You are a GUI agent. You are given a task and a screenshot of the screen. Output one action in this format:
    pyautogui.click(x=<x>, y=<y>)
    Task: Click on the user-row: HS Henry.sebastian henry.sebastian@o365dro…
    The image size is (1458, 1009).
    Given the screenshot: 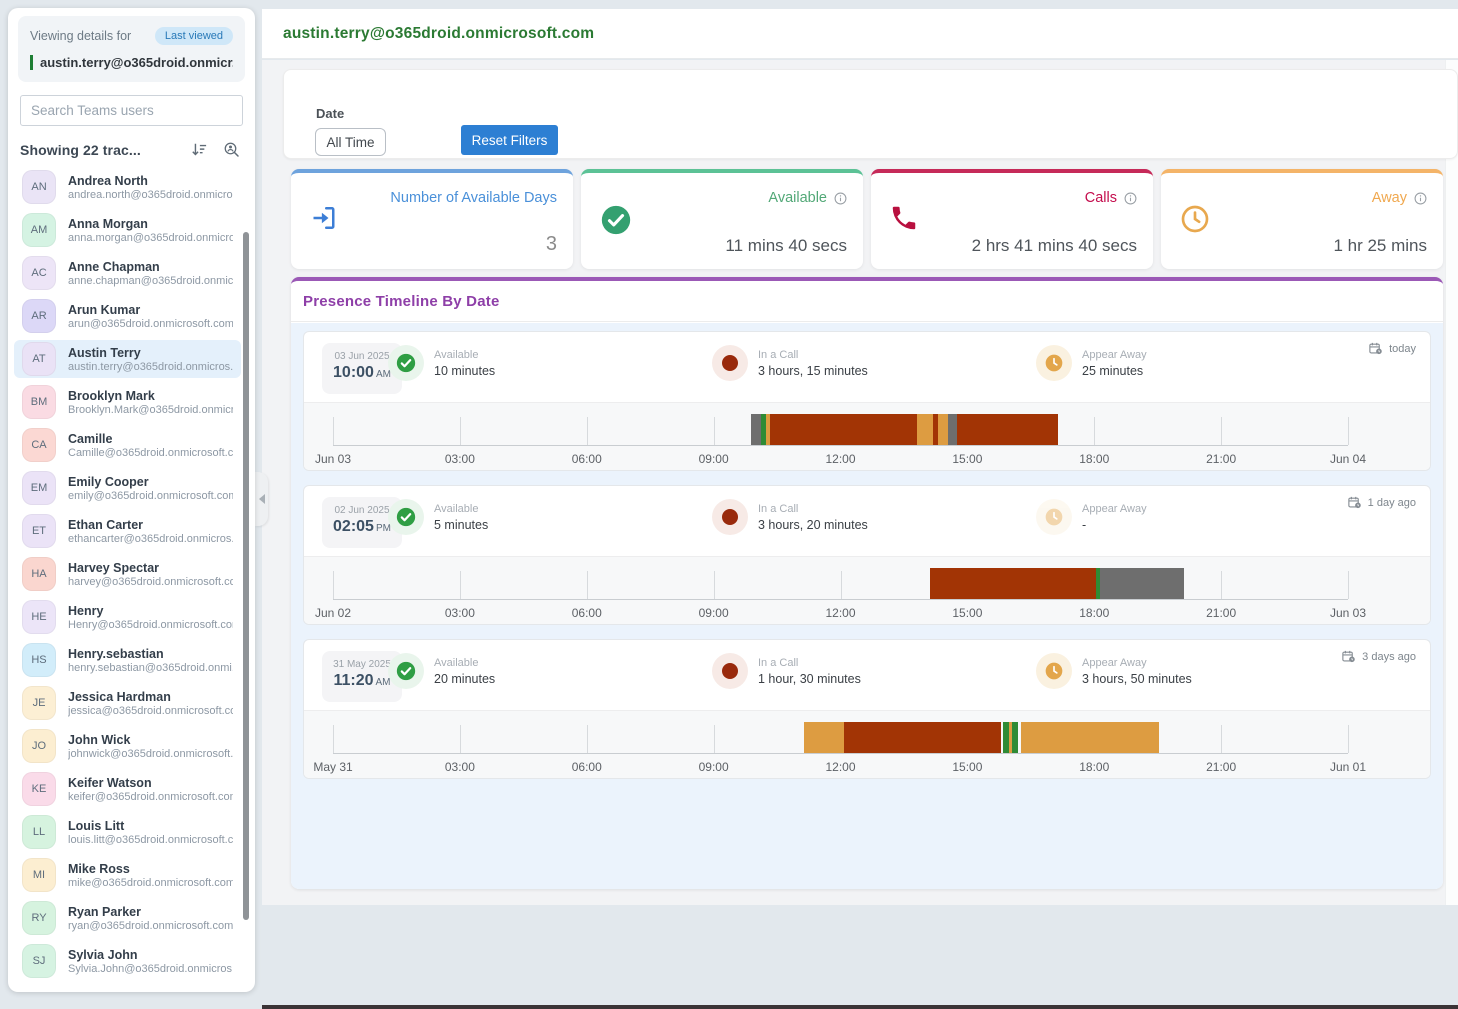 What is the action you would take?
    pyautogui.click(x=127, y=660)
    